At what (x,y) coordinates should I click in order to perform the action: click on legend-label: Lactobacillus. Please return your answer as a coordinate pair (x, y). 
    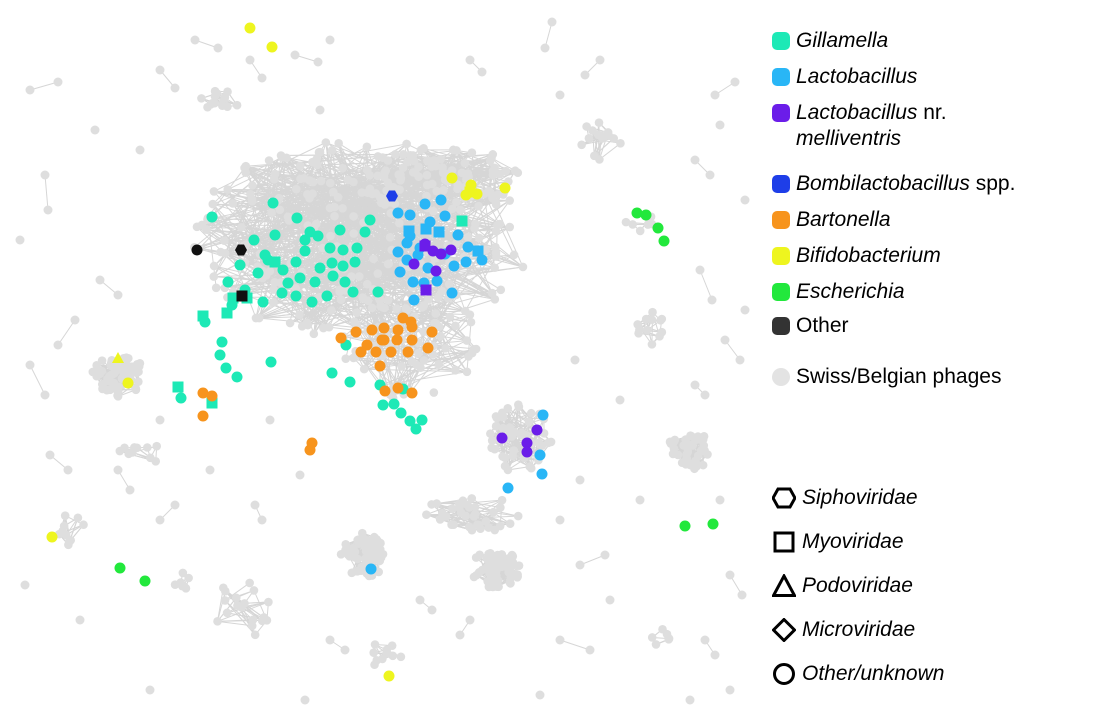
    Looking at the image, I should click on (857, 112).